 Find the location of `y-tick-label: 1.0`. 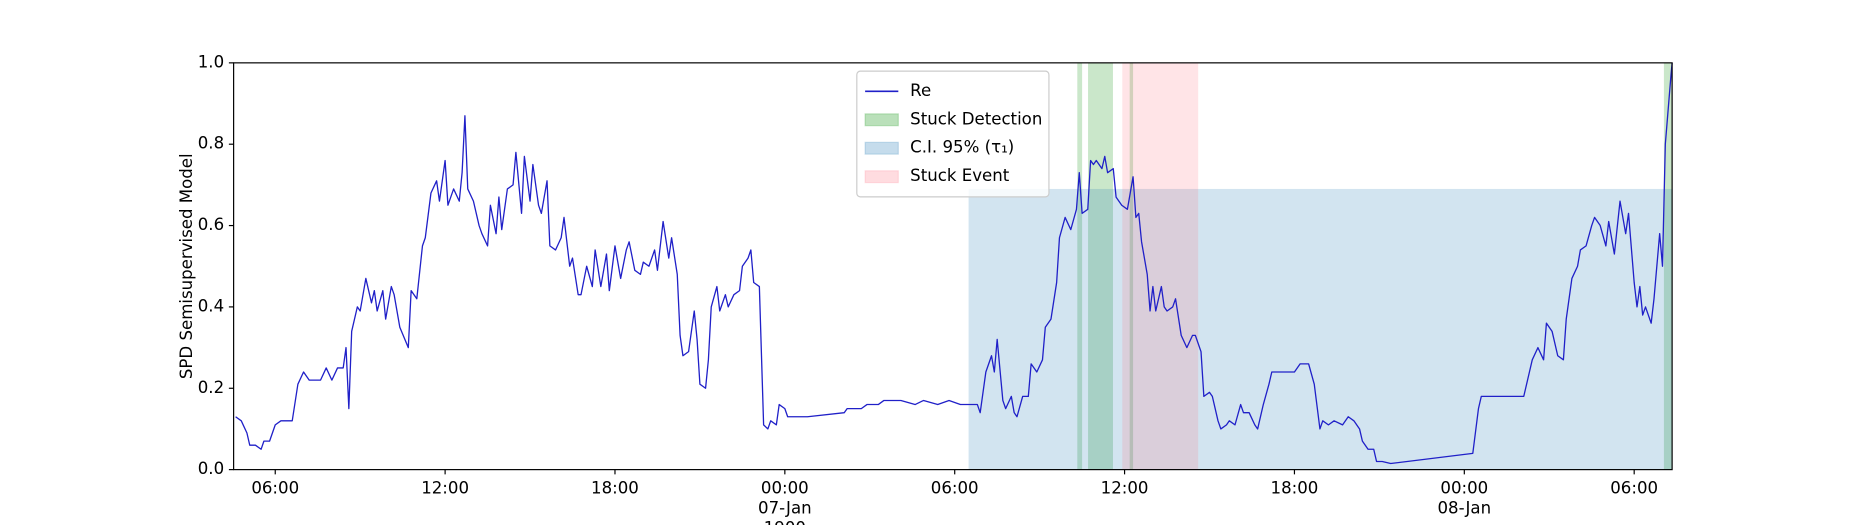

y-tick-label: 1.0 is located at coordinates (211, 61).